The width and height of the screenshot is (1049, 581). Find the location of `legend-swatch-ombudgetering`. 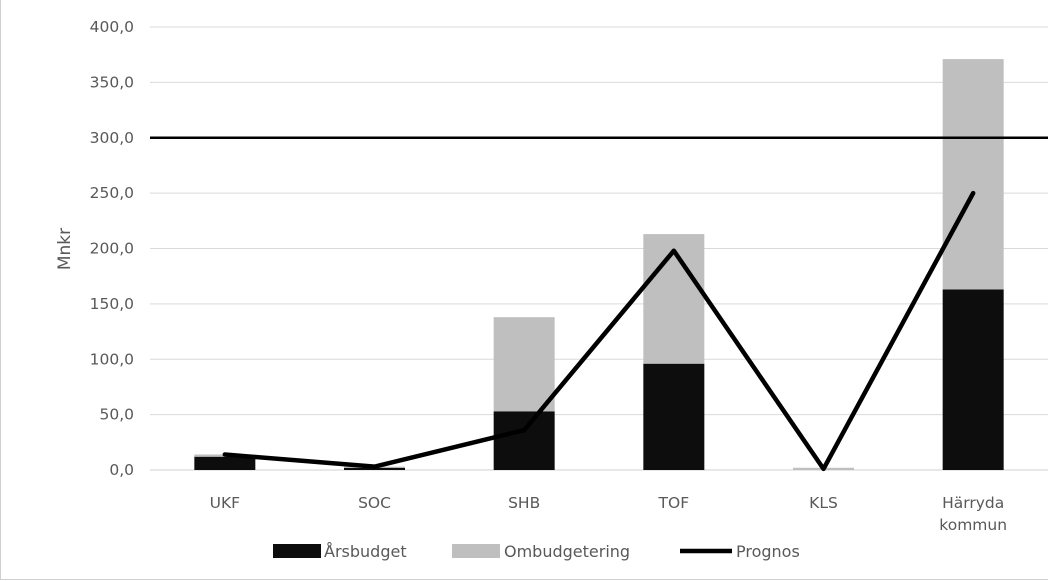

legend-swatch-ombudgetering is located at coordinates (476, 551).